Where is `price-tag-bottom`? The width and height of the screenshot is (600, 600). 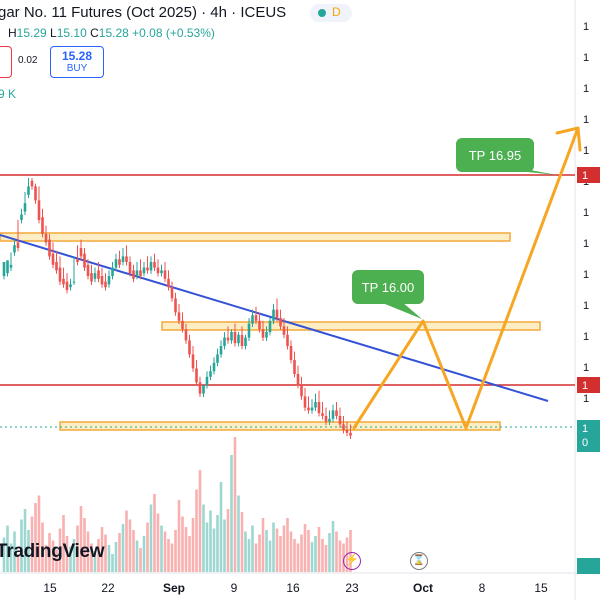
price-tag-bottom is located at coordinates (588, 385).